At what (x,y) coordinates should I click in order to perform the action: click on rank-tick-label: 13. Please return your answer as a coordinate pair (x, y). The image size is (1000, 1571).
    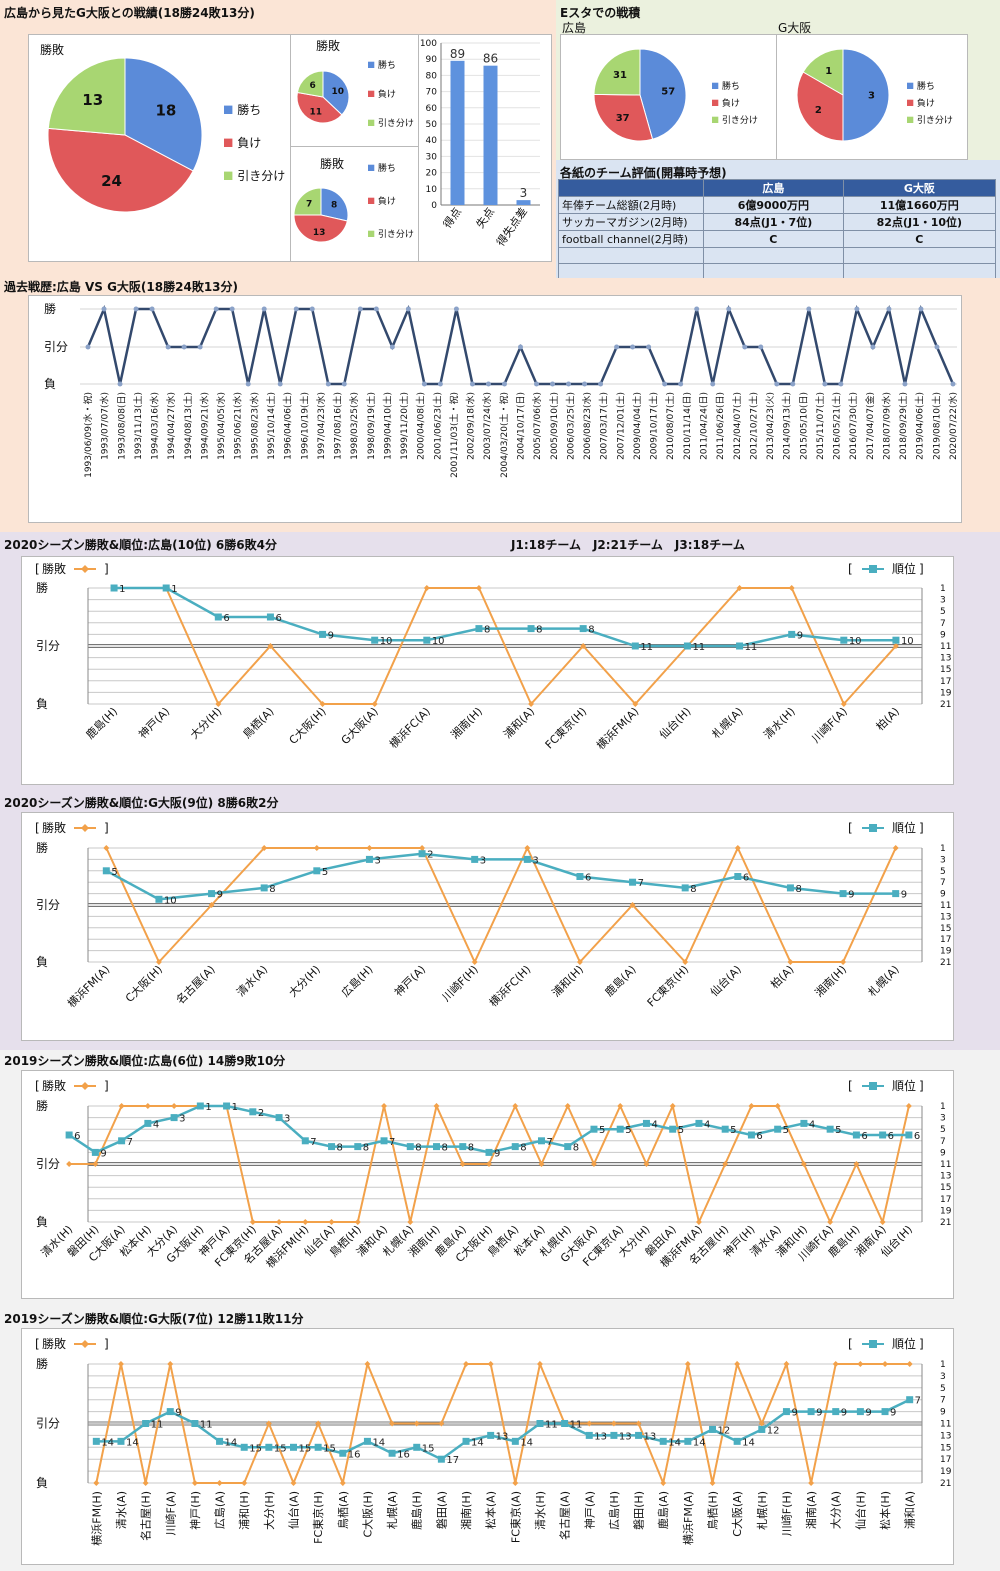
    Looking at the image, I should click on (945, 1436).